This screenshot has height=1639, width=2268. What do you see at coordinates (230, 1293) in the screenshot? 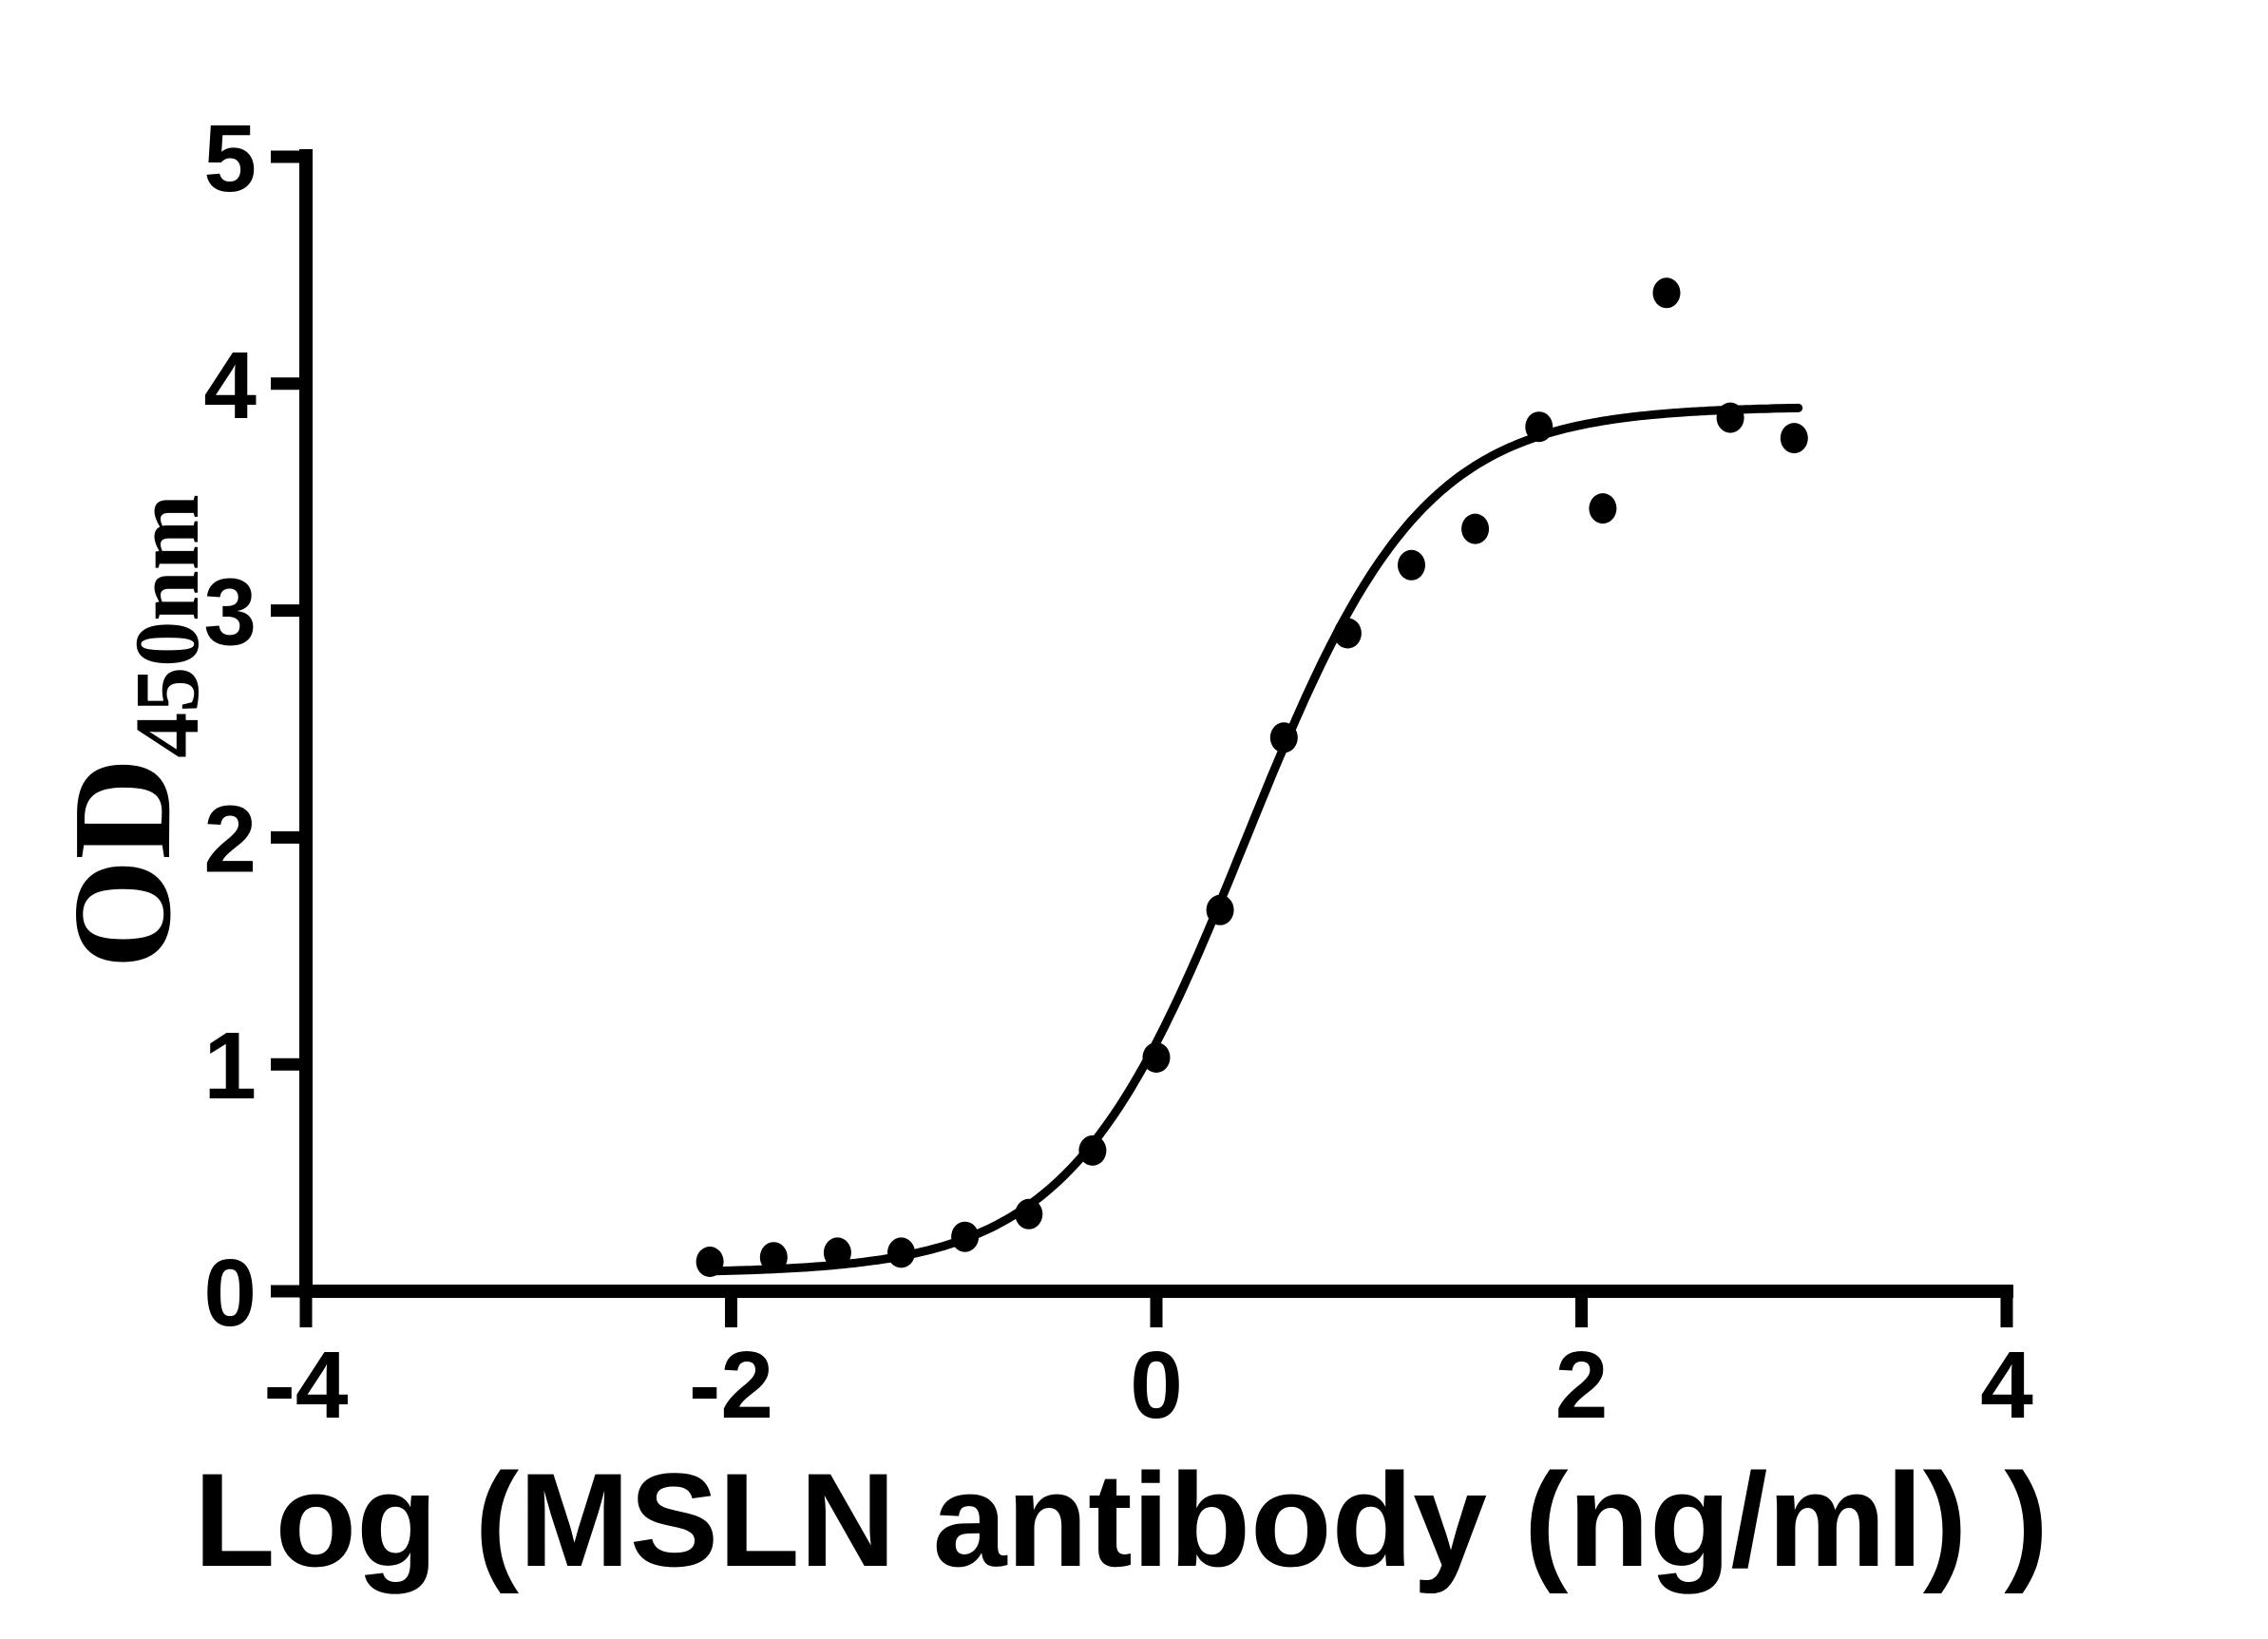
I see `y-tick-label: 0` at bounding box center [230, 1293].